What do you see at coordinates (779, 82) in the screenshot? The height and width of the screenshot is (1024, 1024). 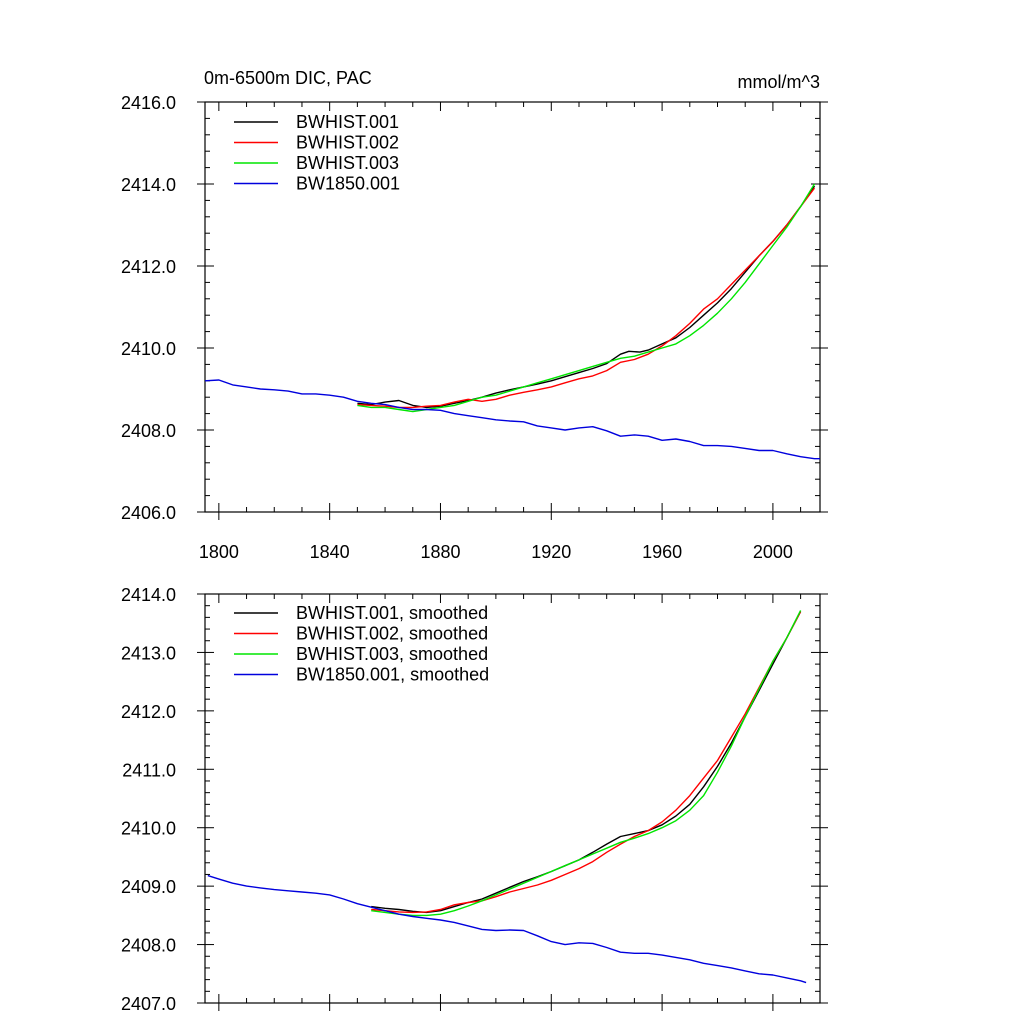 I see `units-label: mmol/m^3` at bounding box center [779, 82].